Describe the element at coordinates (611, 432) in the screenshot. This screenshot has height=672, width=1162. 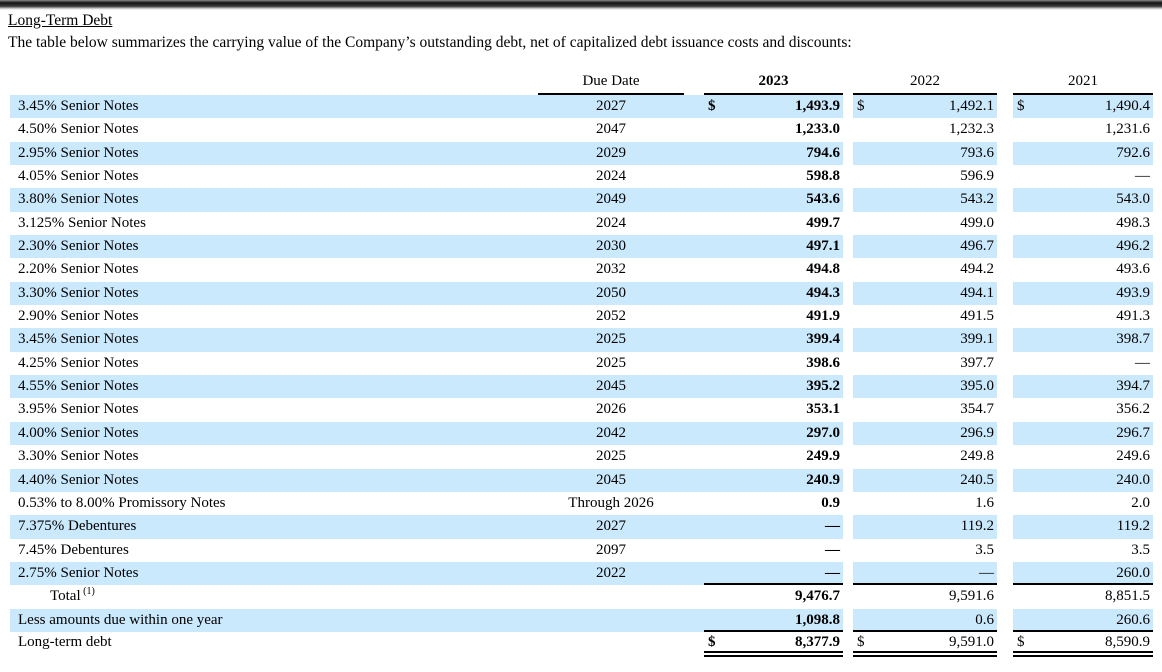
I see `due-date-cell: 2042` at that location.